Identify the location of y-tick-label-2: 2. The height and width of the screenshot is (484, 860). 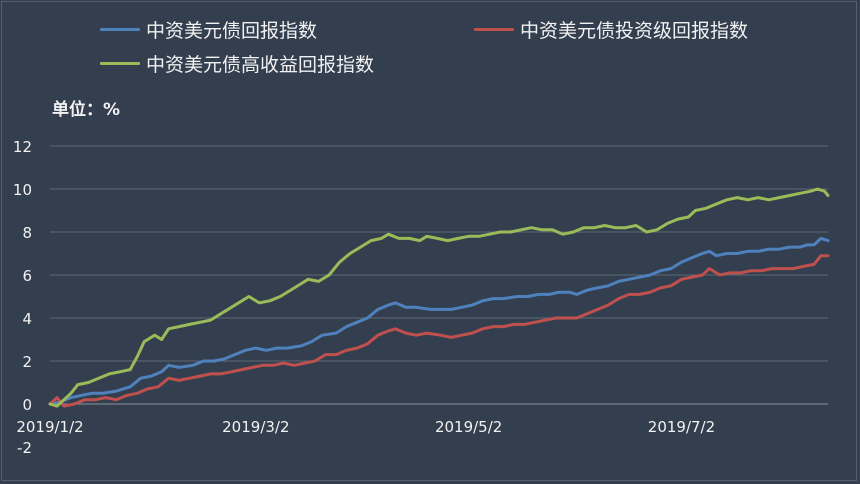
(27, 362).